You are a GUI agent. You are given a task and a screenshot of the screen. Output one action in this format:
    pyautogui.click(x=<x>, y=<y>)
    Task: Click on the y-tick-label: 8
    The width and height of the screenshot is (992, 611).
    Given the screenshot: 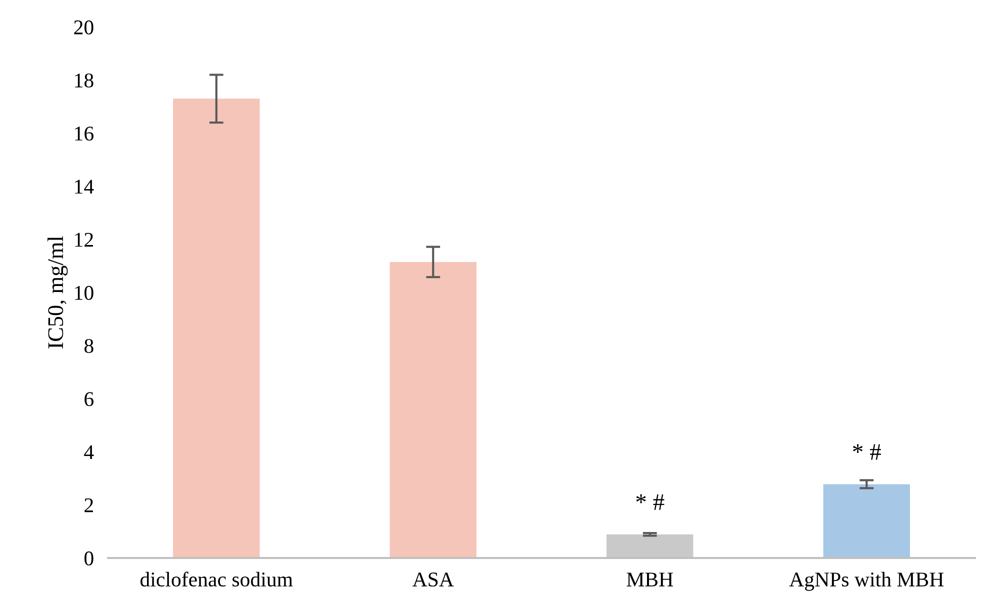 What is the action you would take?
    pyautogui.click(x=89, y=346)
    